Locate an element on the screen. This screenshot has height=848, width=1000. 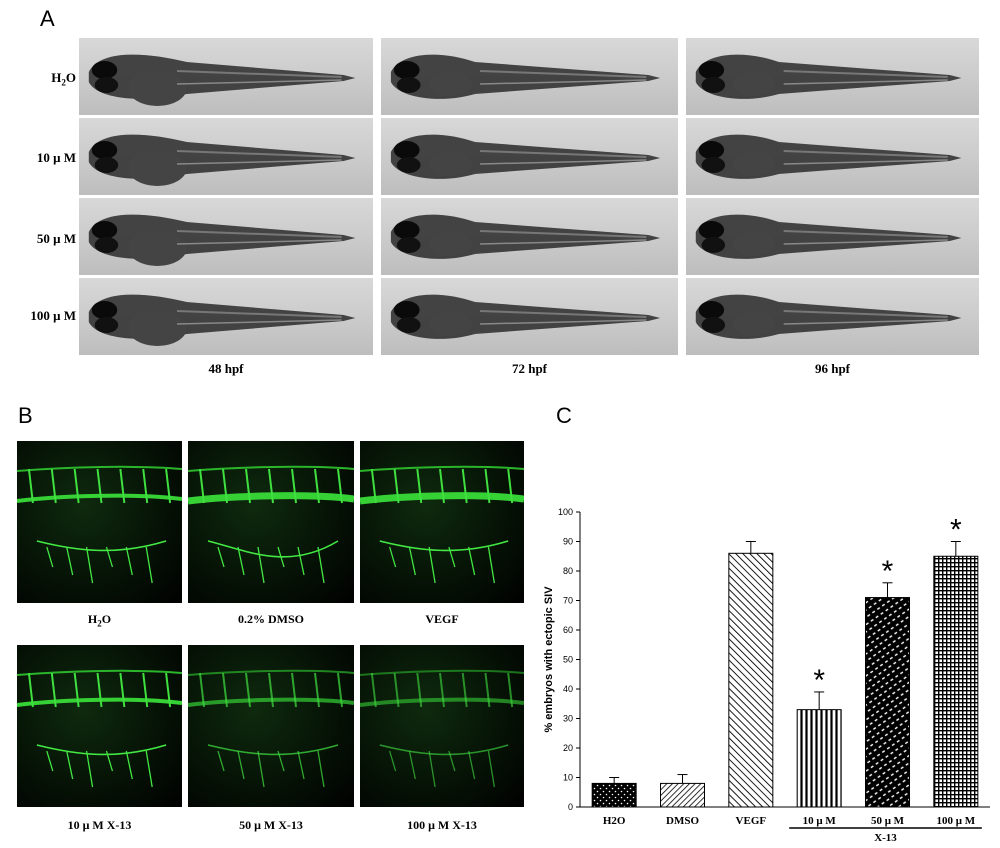
y-tick-label: 10 is located at coordinates (568, 778).